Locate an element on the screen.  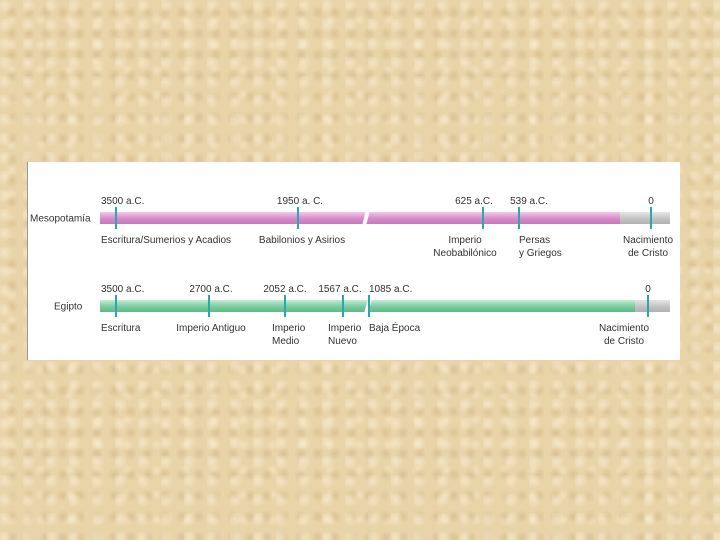
event-label: Babilonios y Asirios is located at coordinates (302, 240).